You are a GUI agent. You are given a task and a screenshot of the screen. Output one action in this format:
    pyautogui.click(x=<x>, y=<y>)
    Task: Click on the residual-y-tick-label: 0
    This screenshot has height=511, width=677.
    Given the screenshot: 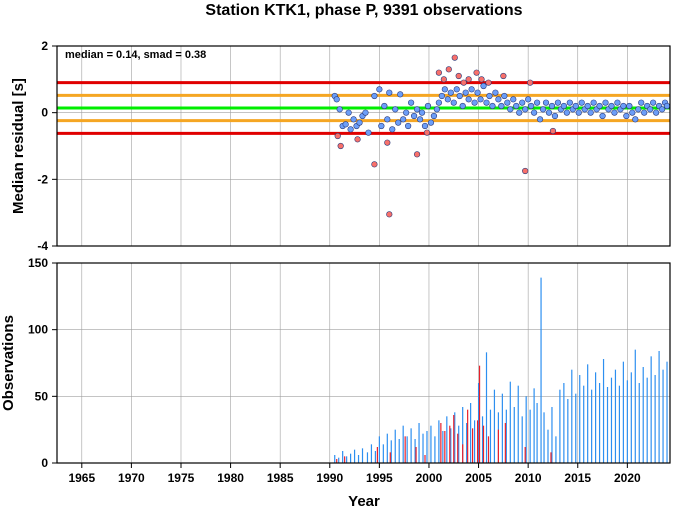 What is the action you would take?
    pyautogui.click(x=44, y=113)
    